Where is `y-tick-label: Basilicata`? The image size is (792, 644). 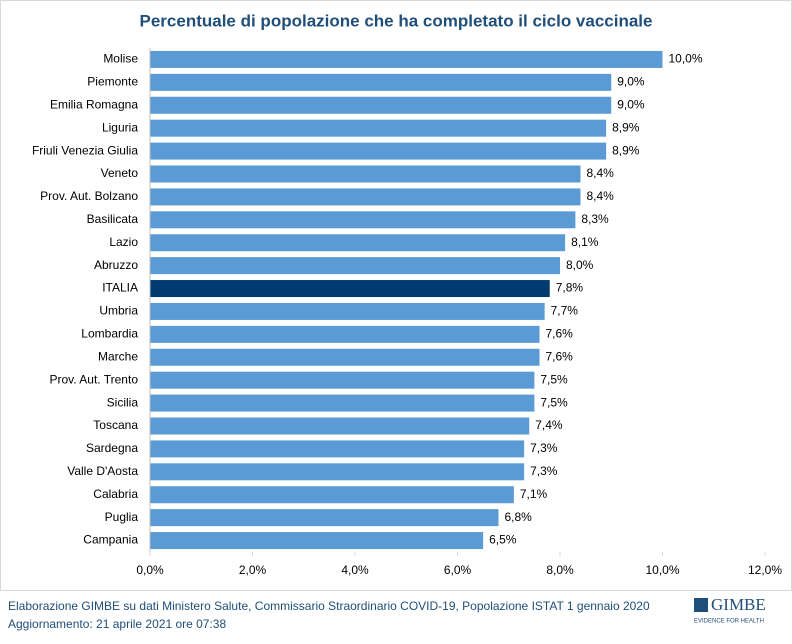
y-tick-label: Basilicata is located at coordinates (113, 219).